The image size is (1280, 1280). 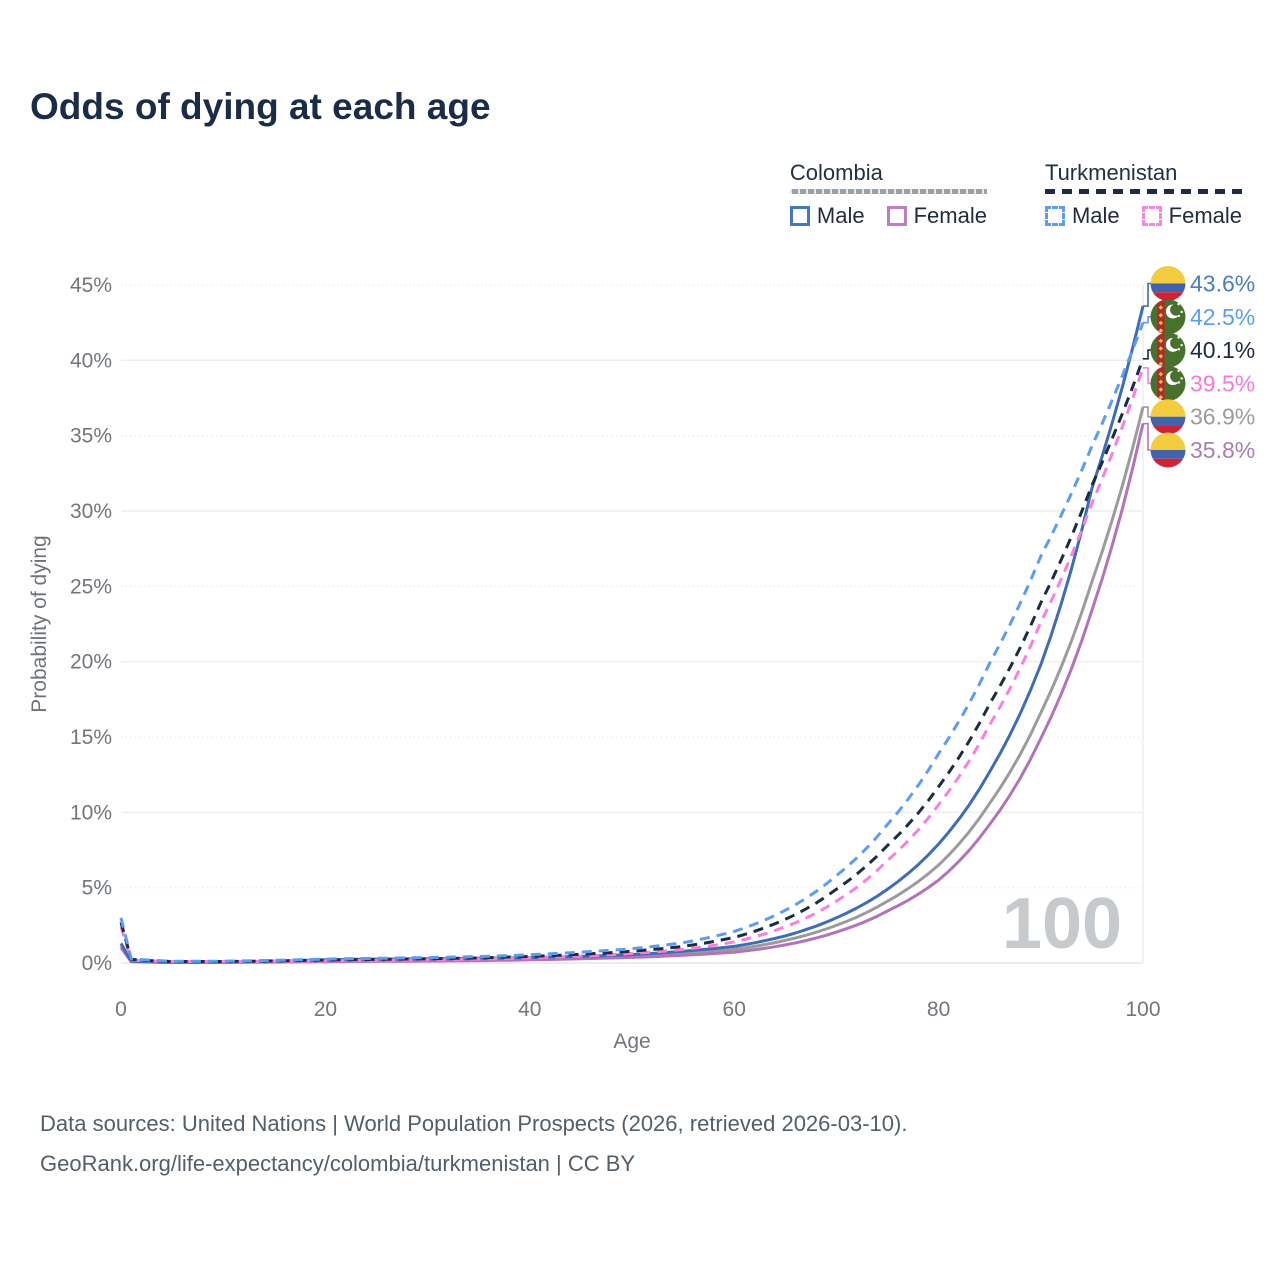 I want to click on x-tick-label: 80, so click(x=938, y=1009).